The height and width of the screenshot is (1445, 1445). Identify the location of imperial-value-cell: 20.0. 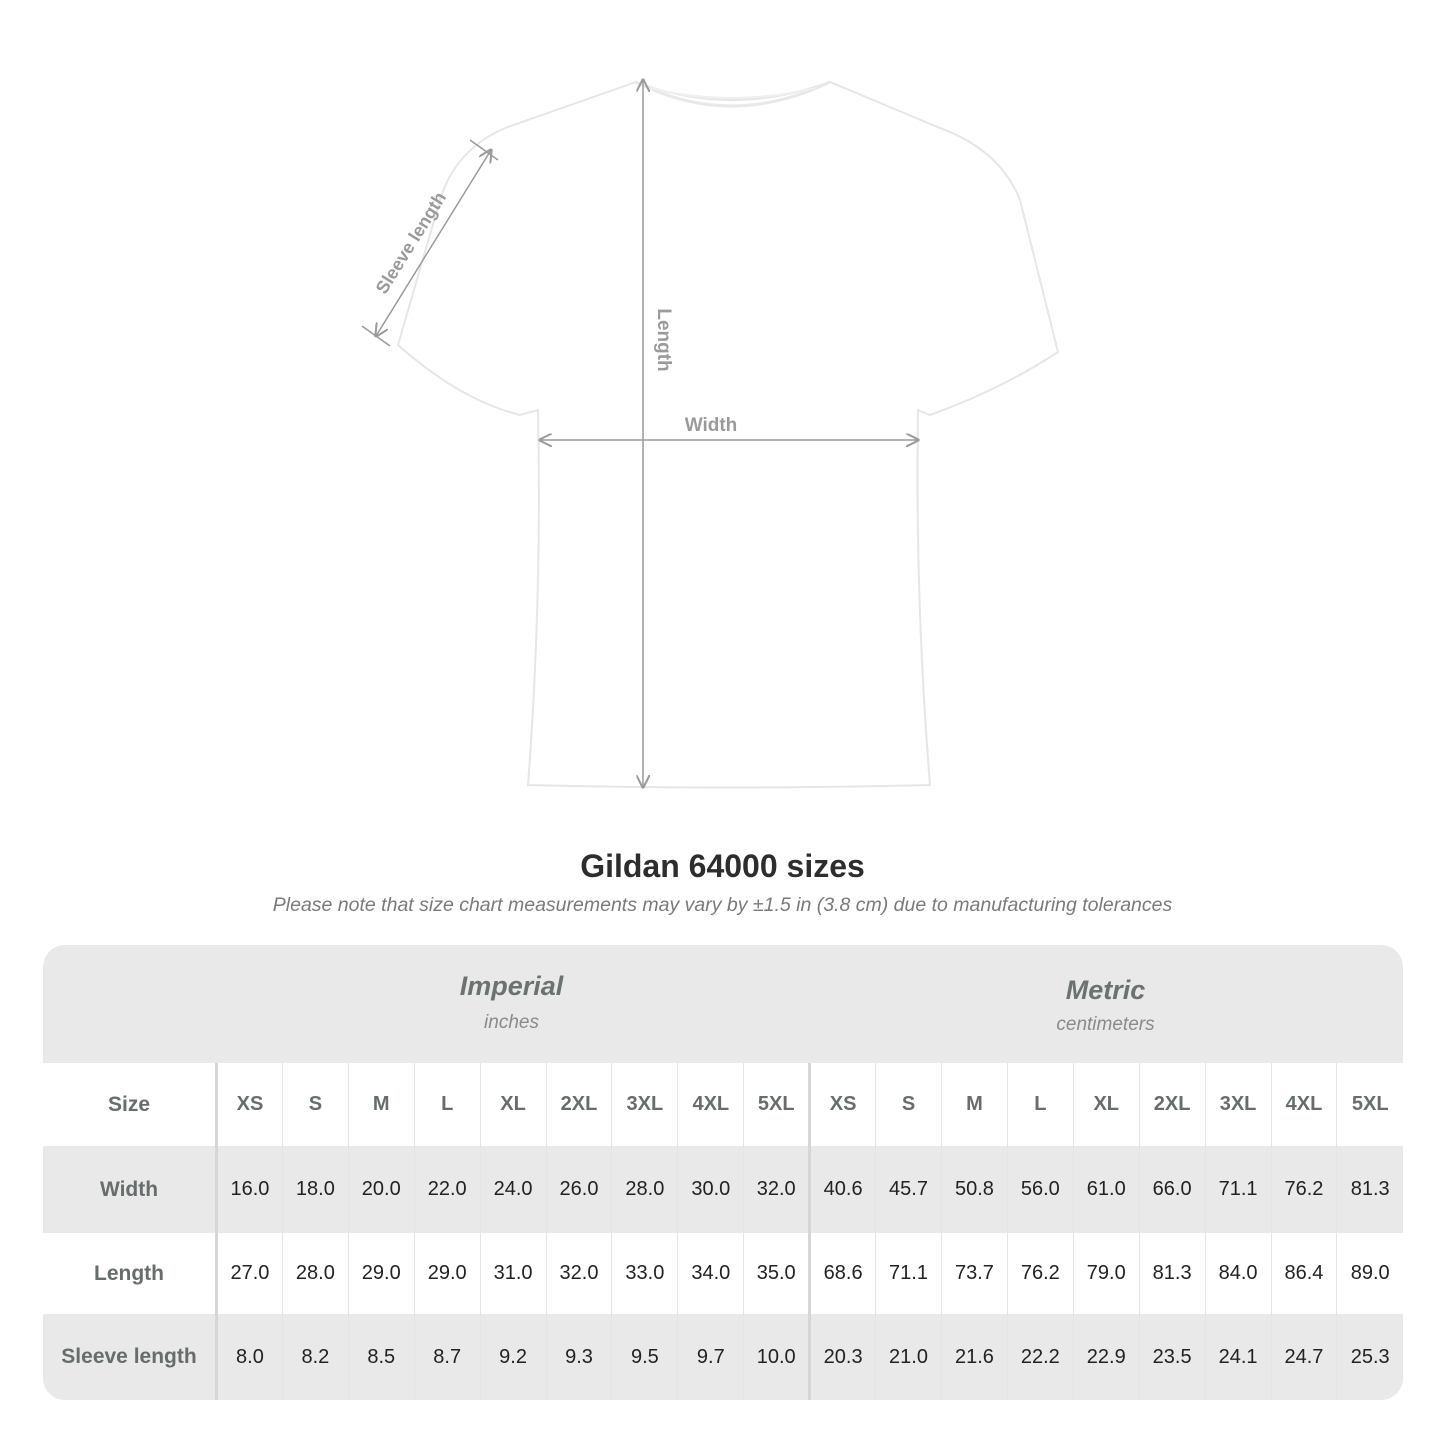
(381, 1189).